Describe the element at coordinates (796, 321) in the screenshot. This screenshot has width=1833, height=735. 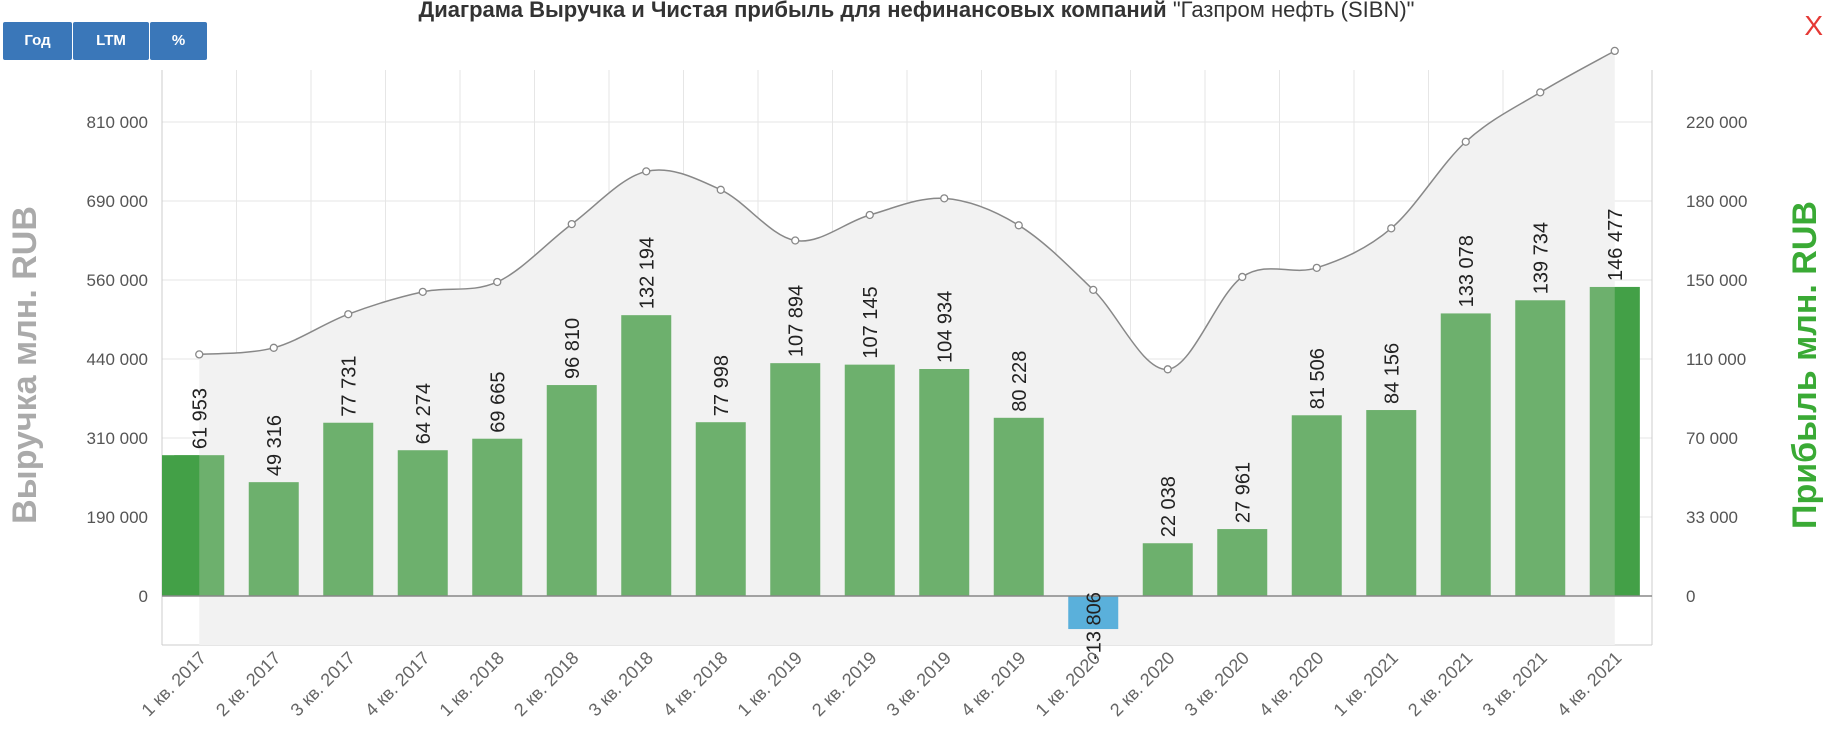
I see `profit-data-label: 107 894` at that location.